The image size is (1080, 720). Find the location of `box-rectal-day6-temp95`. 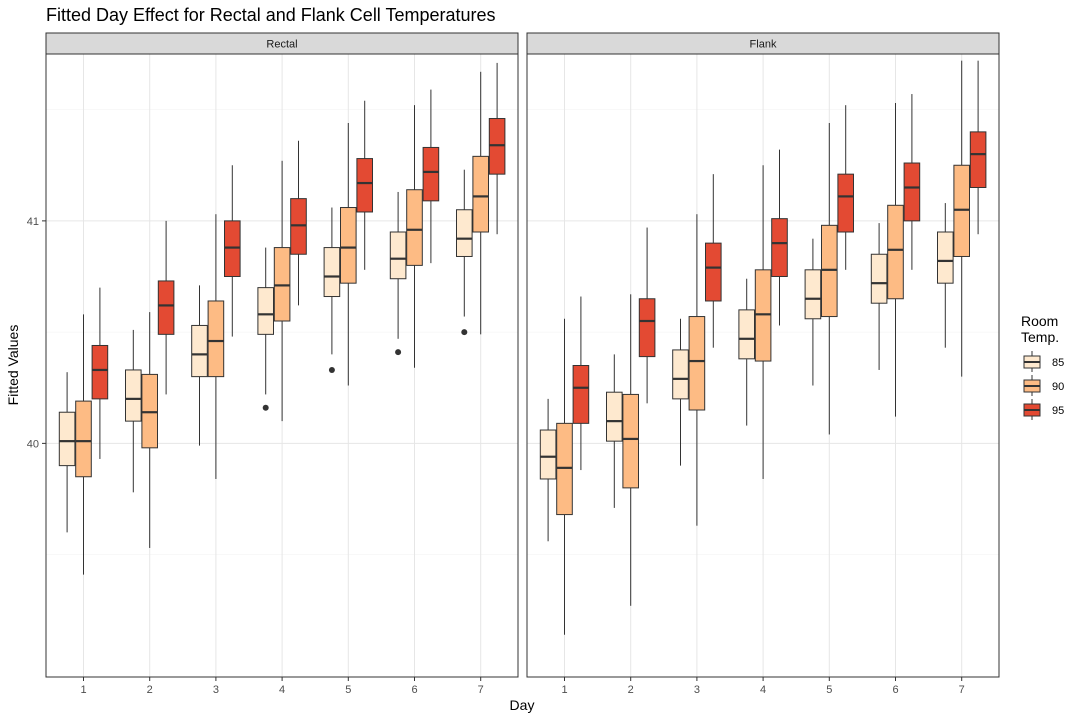

box-rectal-day6-temp95 is located at coordinates (431, 176).